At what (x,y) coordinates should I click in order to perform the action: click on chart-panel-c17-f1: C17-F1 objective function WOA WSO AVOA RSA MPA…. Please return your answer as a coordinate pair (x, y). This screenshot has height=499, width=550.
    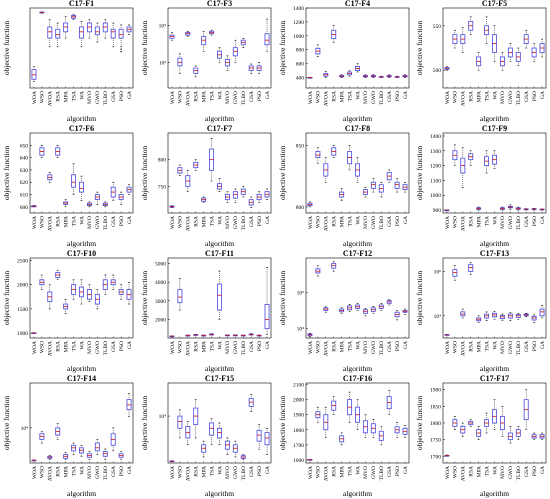
    Looking at the image, I should click on (68, 62).